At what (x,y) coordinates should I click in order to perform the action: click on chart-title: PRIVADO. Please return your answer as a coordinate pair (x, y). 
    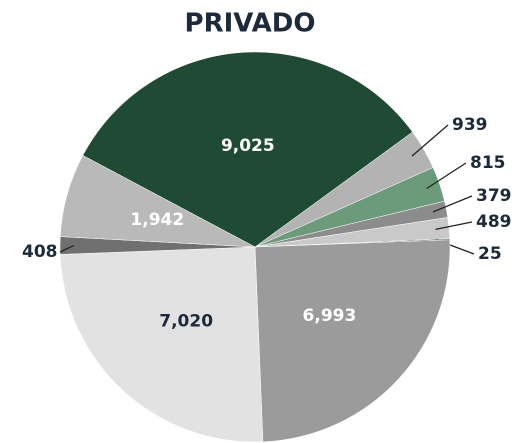
    Looking at the image, I should click on (250, 24).